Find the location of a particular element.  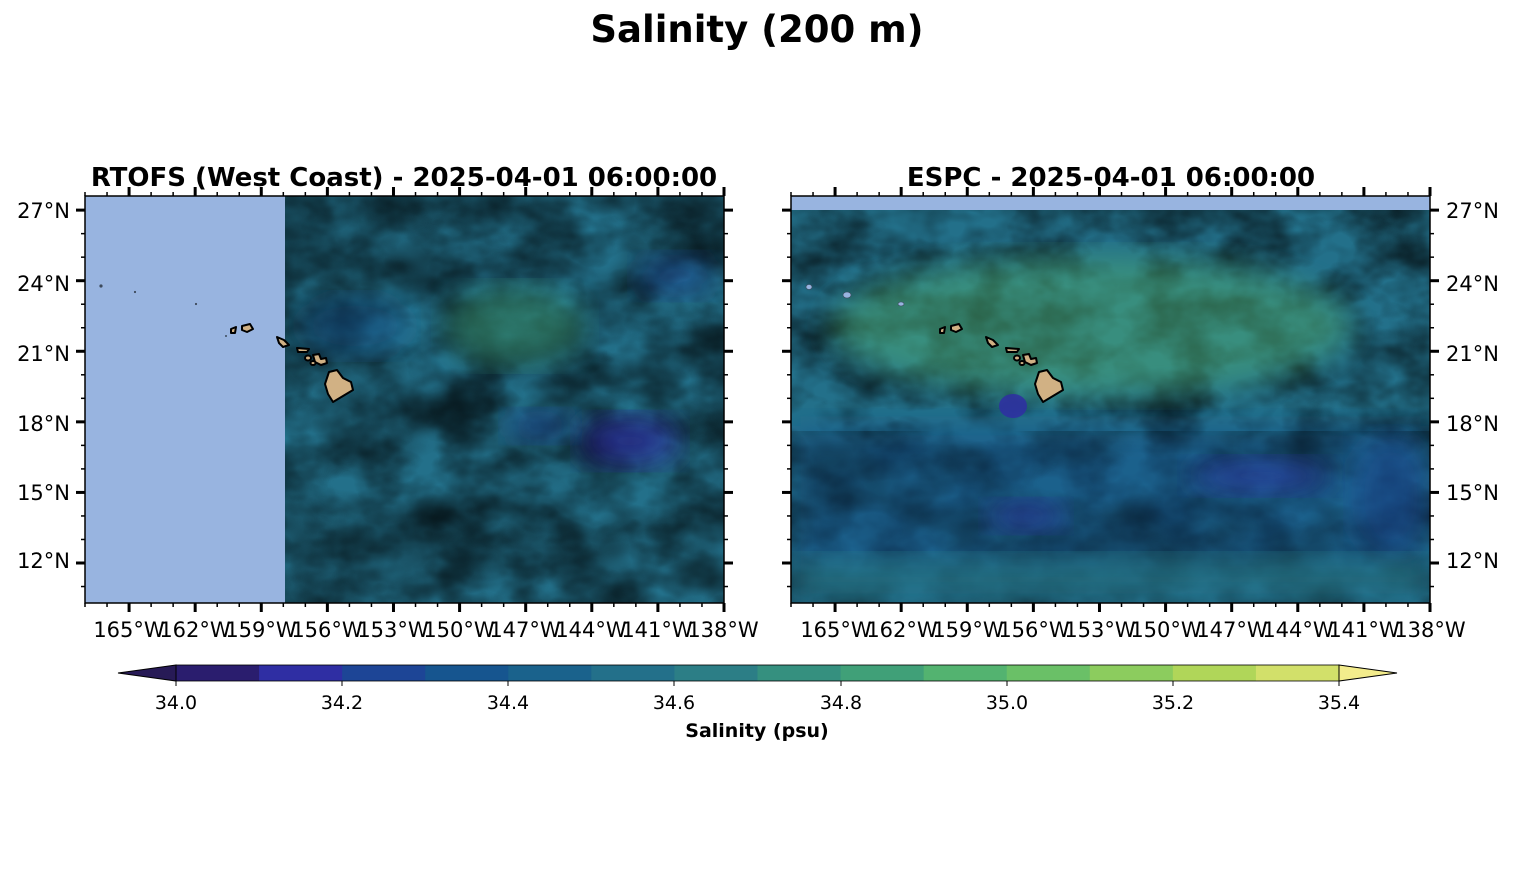

colorbar-tick-label: 34.0 is located at coordinates (176, 703).